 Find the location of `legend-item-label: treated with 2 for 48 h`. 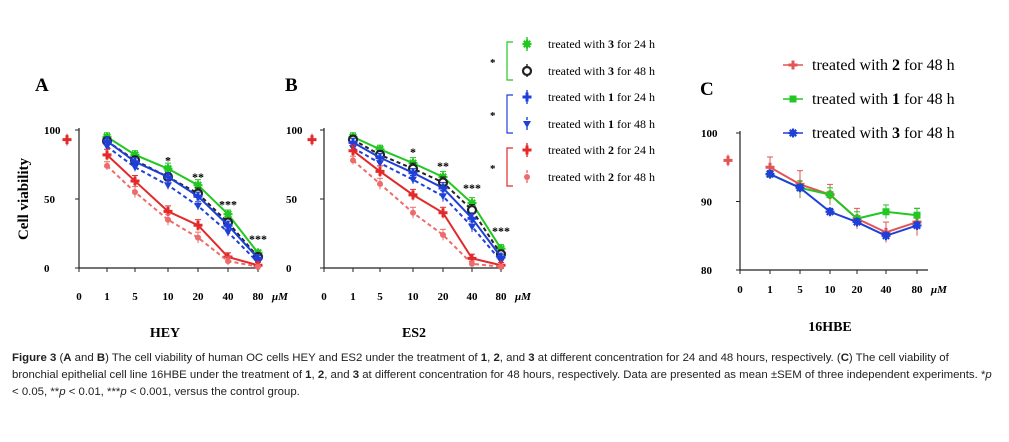

legend-item-label: treated with 2 for 48 h is located at coordinates (883, 65).